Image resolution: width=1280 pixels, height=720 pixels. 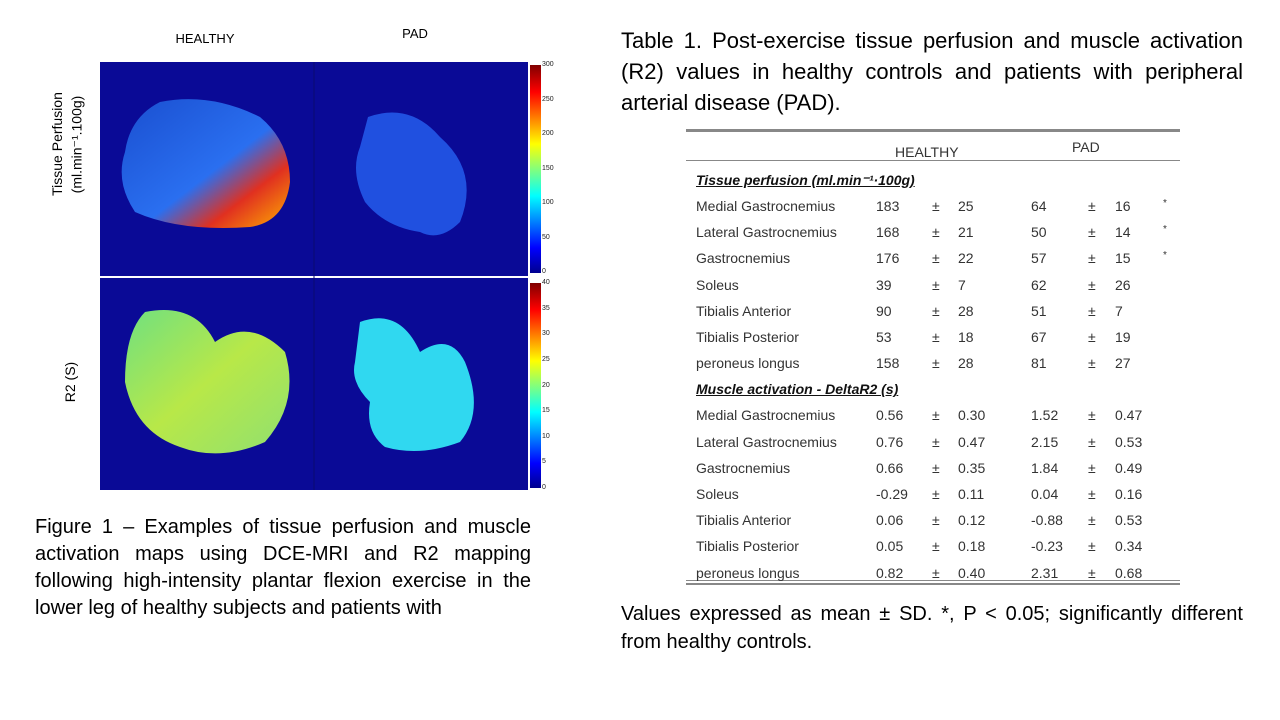 What do you see at coordinates (1039, 363) in the screenshot?
I see `pad-mean: 81` at bounding box center [1039, 363].